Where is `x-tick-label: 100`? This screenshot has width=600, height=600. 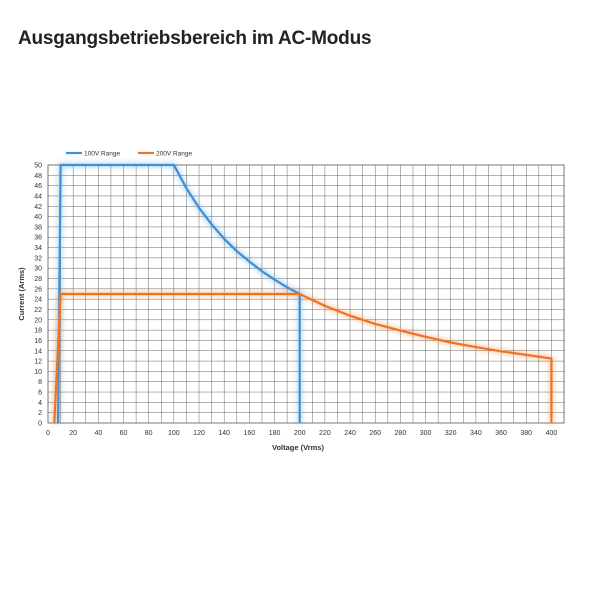
x-tick-label: 100 is located at coordinates (174, 433).